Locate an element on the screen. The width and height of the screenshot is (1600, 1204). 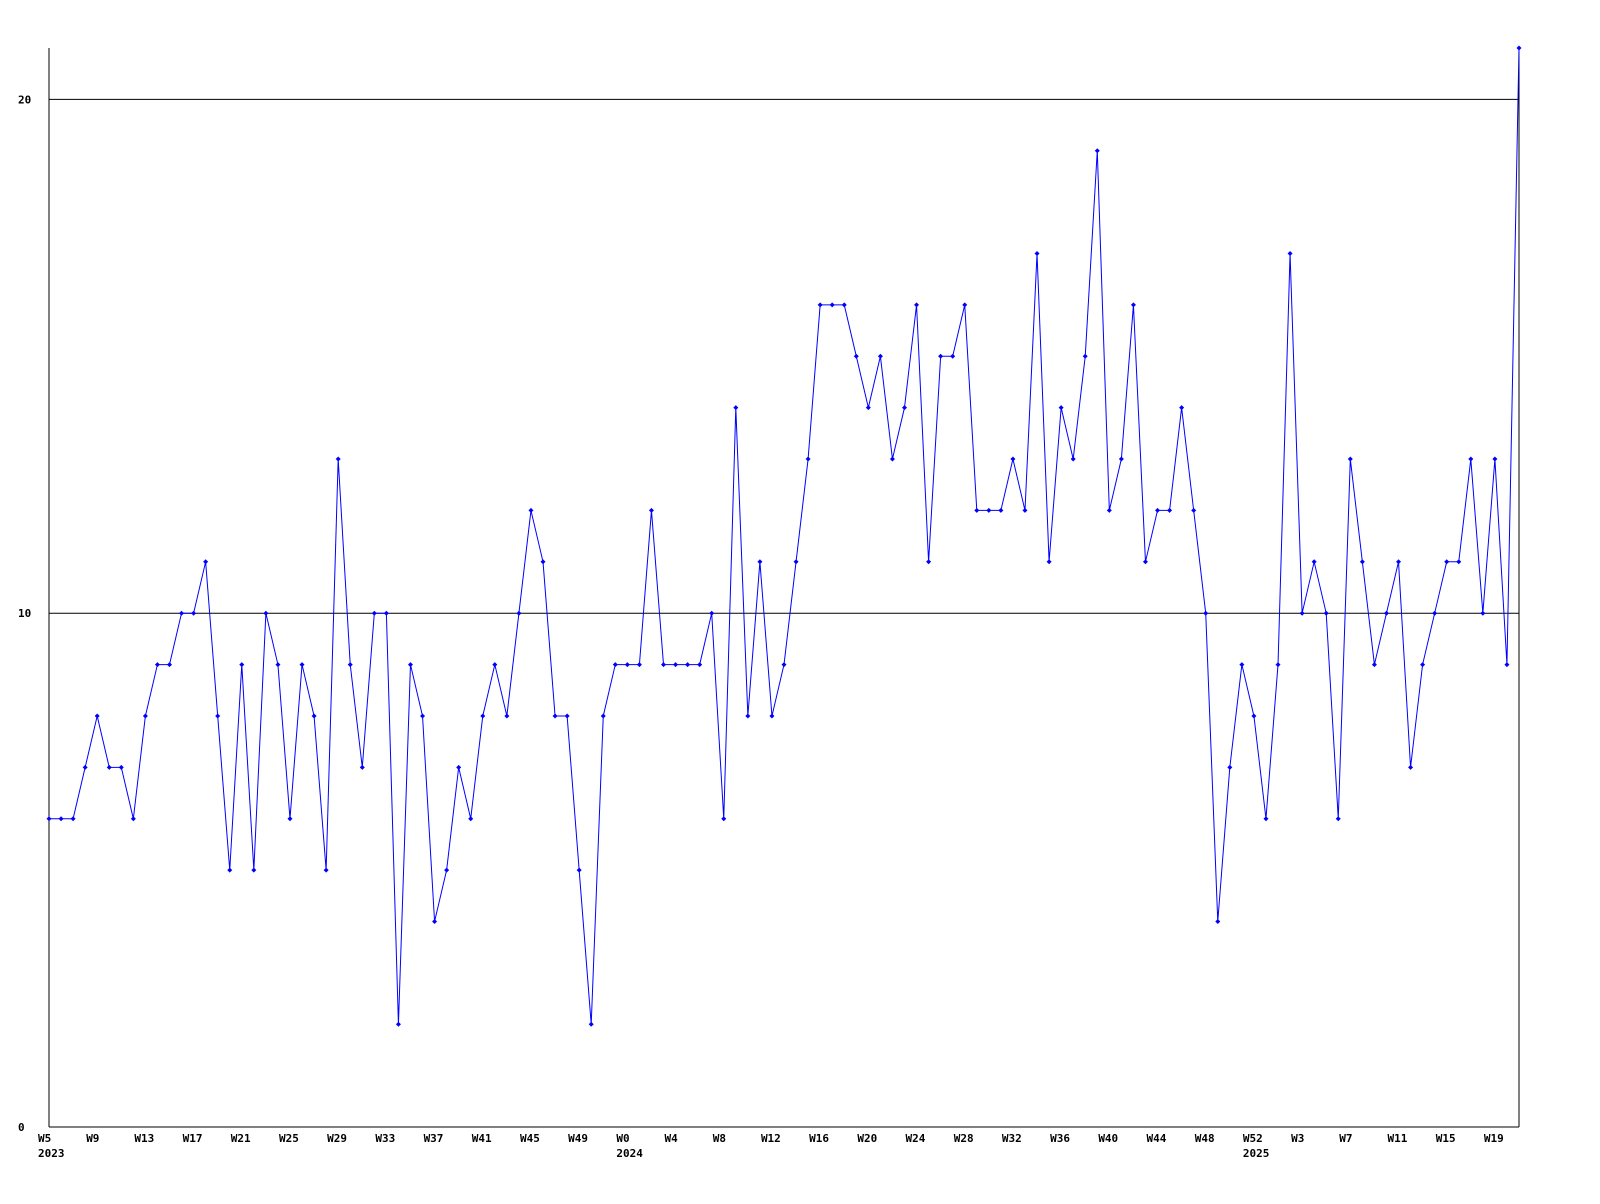
x-tick-label: W8 is located at coordinates (719, 1138).